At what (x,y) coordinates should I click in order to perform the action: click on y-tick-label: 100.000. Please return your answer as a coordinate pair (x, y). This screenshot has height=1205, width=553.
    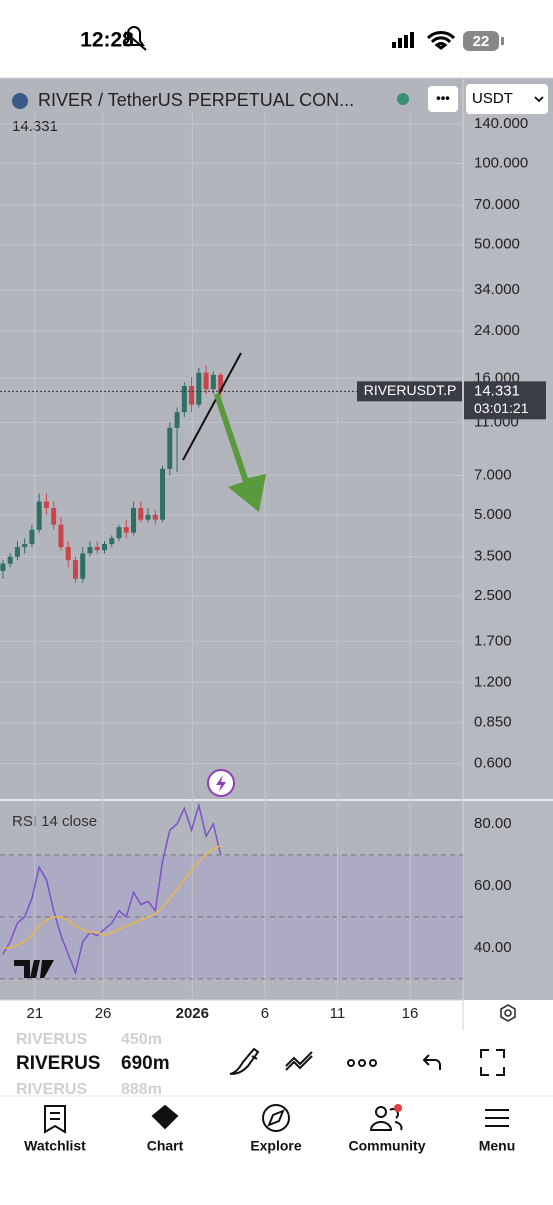
    Looking at the image, I should click on (501, 162).